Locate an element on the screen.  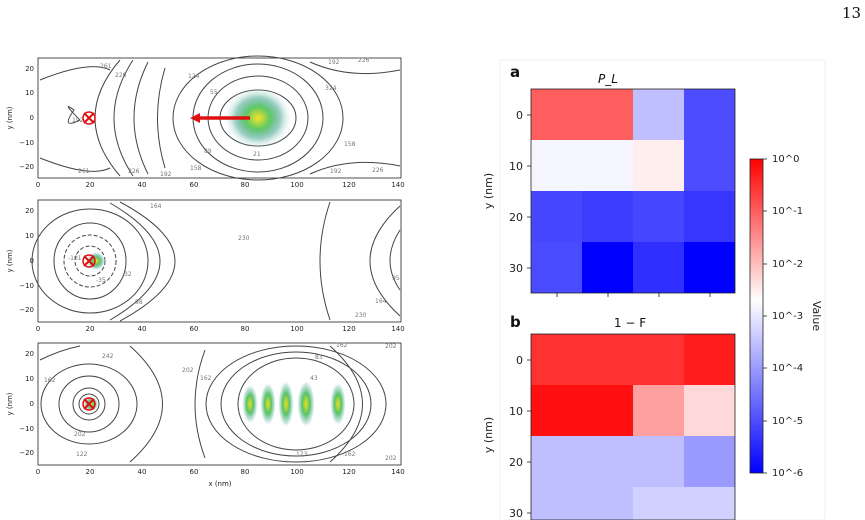
contour-label: 43 is located at coordinates (314, 378).